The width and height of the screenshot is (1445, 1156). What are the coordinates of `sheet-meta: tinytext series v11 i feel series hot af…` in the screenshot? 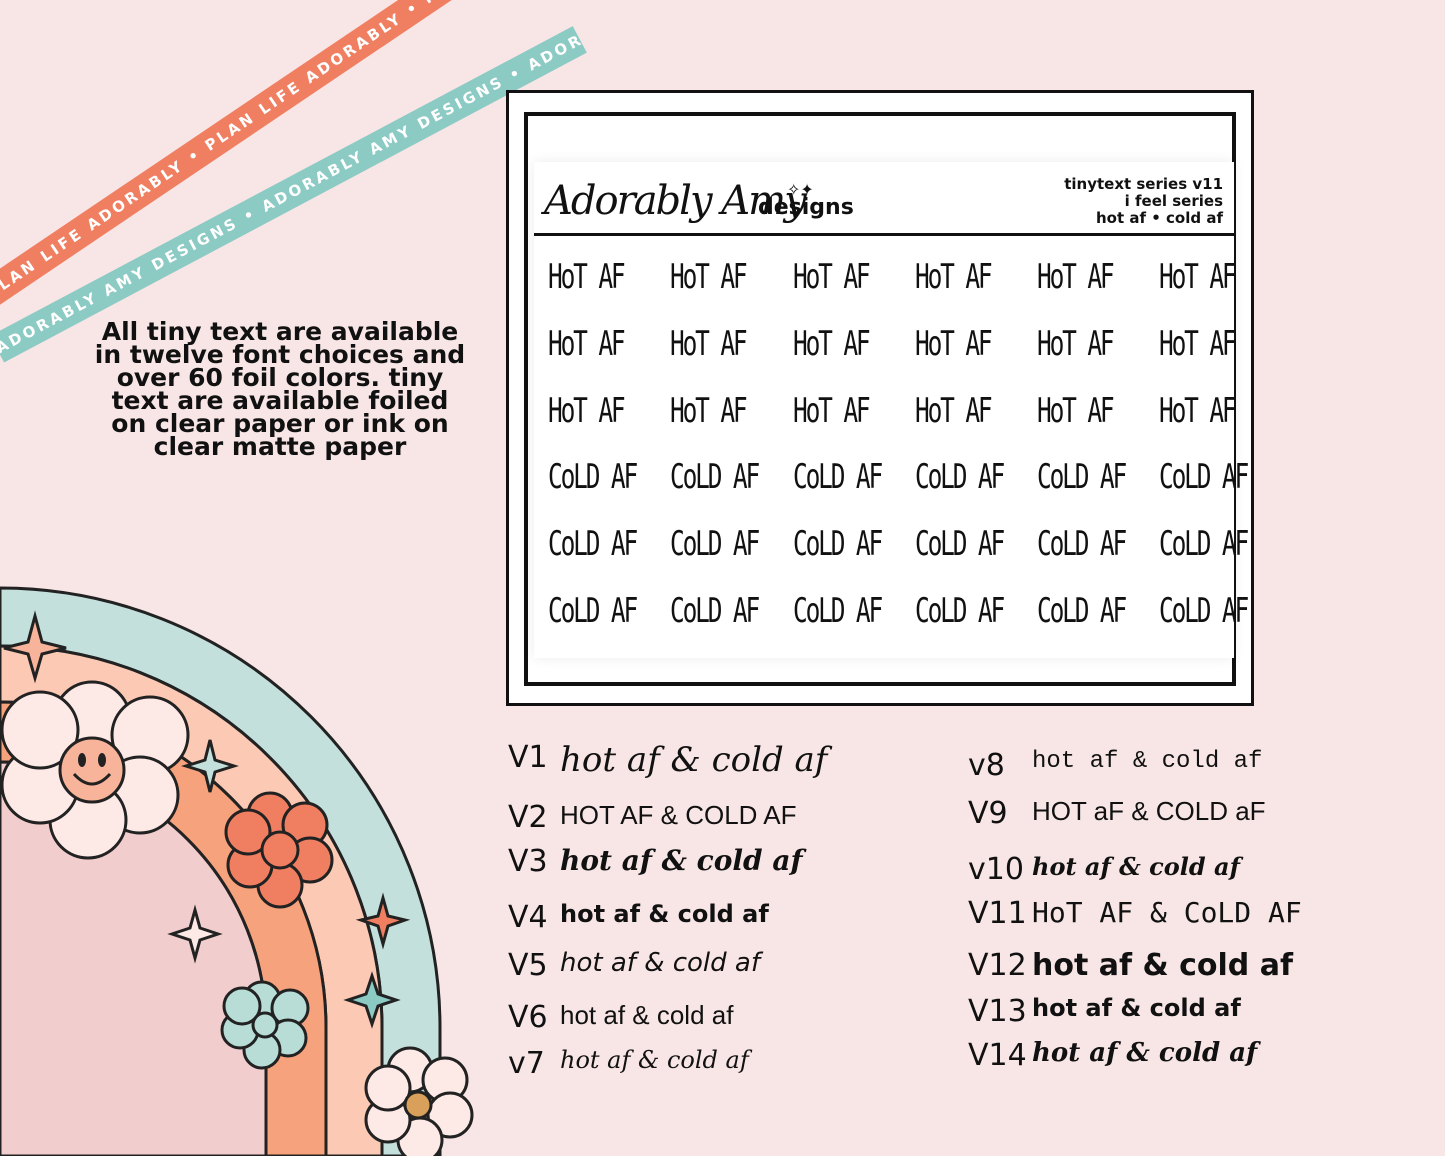 It's located at (1143, 201).